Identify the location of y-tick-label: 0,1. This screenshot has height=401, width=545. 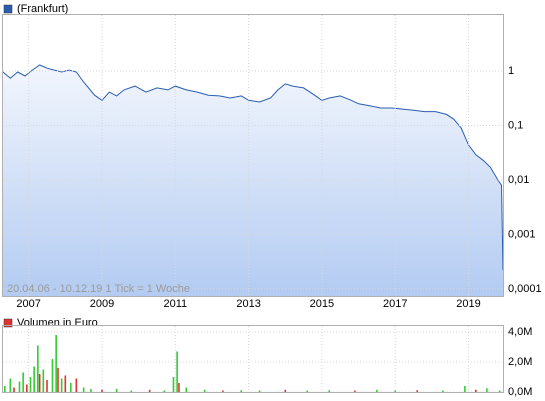
(515, 125).